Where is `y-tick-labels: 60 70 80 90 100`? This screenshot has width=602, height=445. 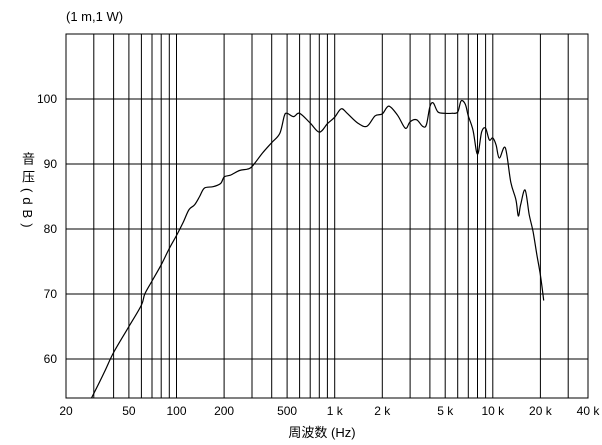
y-tick-labels: 60 70 80 90 100 is located at coordinates (47, 229).